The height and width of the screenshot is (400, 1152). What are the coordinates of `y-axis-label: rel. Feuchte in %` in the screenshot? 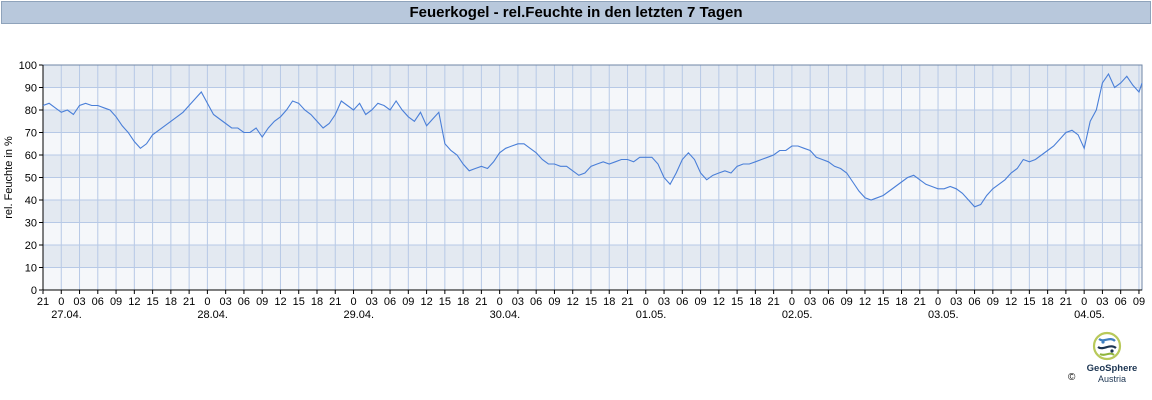 It's located at (9, 177).